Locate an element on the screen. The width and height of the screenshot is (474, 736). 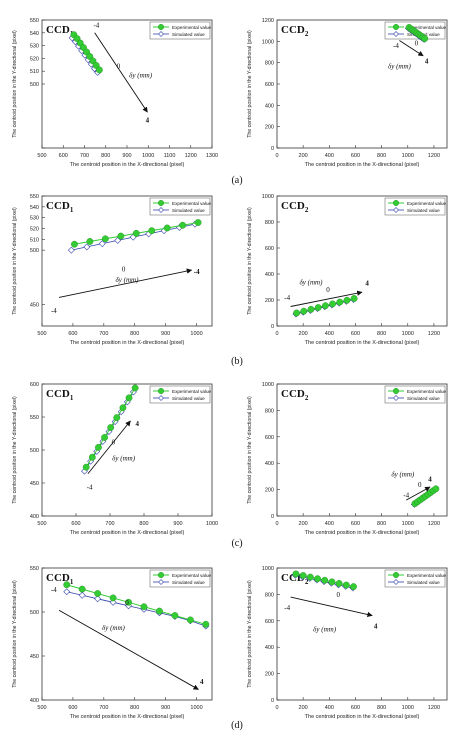
x-tick-label: 0 is located at coordinates (276, 524).